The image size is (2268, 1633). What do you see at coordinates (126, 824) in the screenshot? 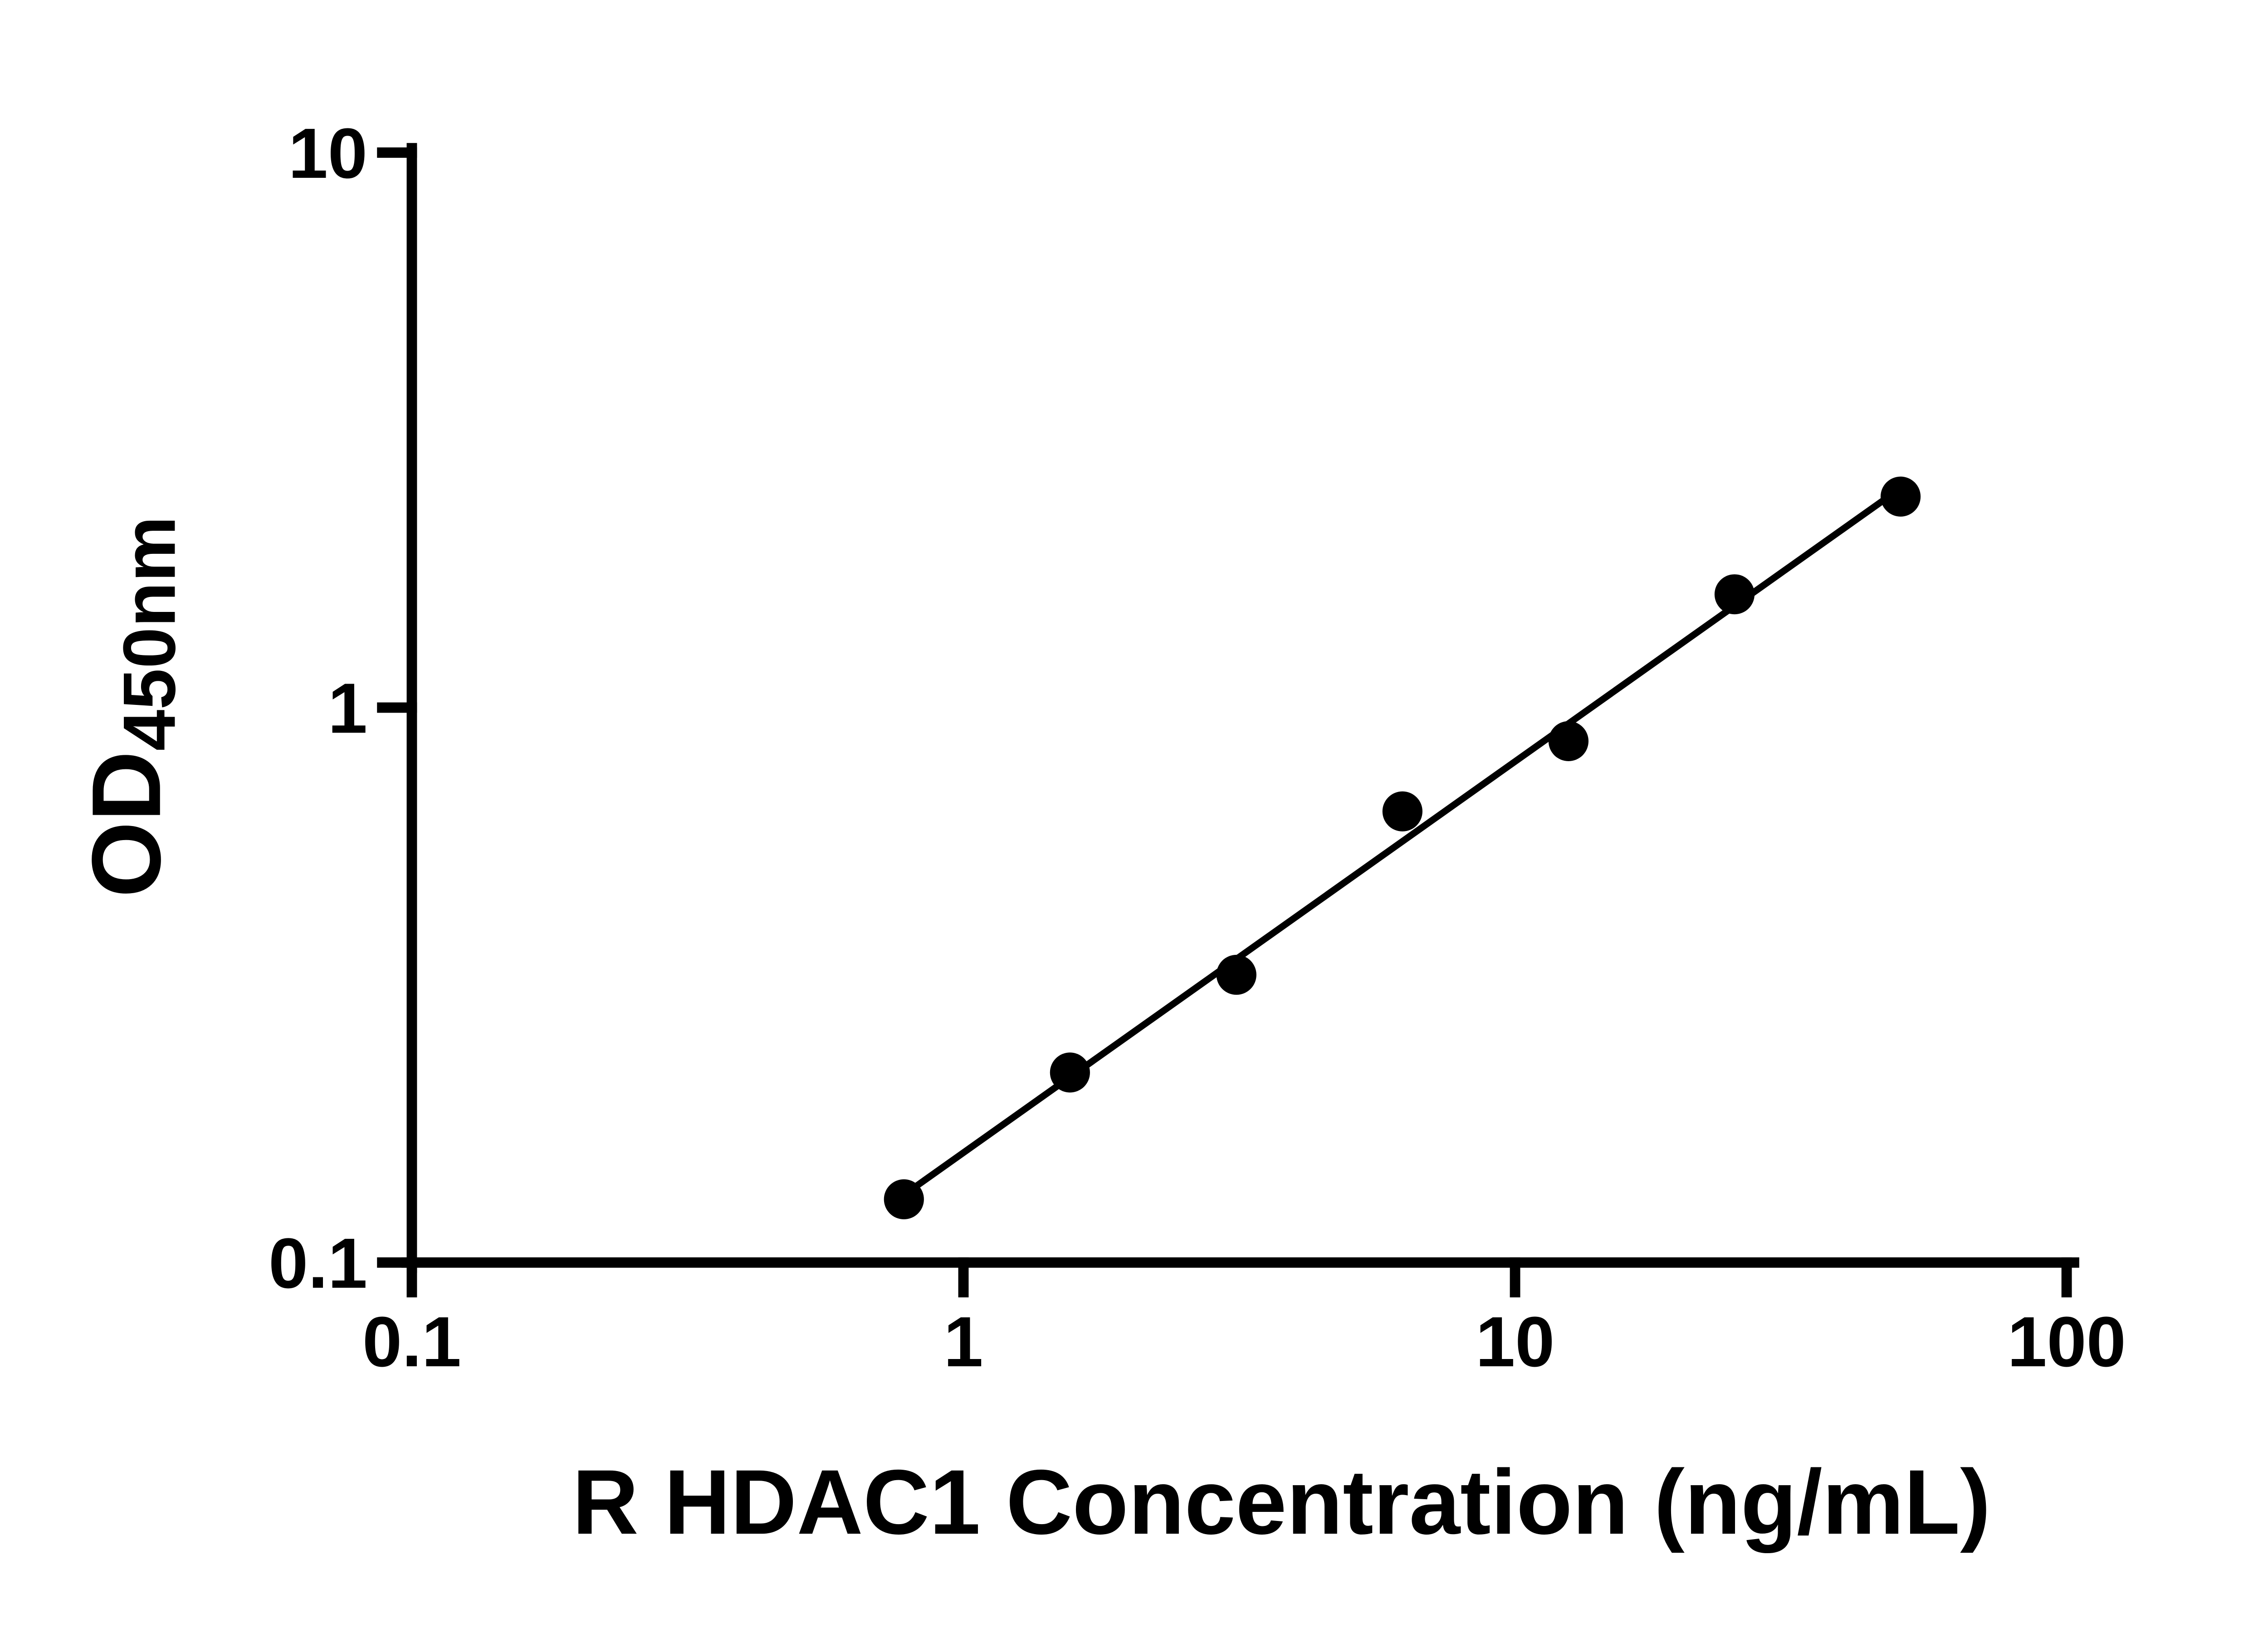
I see `y-axis-title-main: OD` at bounding box center [126, 824].